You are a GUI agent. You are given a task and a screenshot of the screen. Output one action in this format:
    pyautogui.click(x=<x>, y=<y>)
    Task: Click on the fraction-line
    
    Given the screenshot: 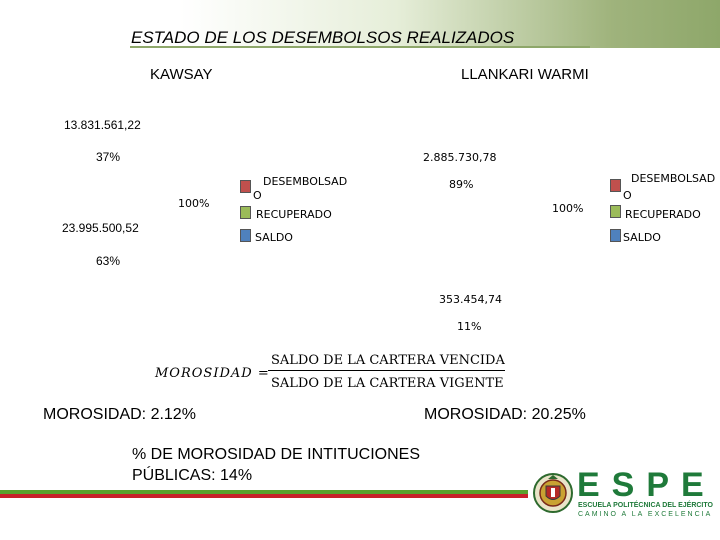 What is the action you would take?
    pyautogui.click(x=386, y=370)
    